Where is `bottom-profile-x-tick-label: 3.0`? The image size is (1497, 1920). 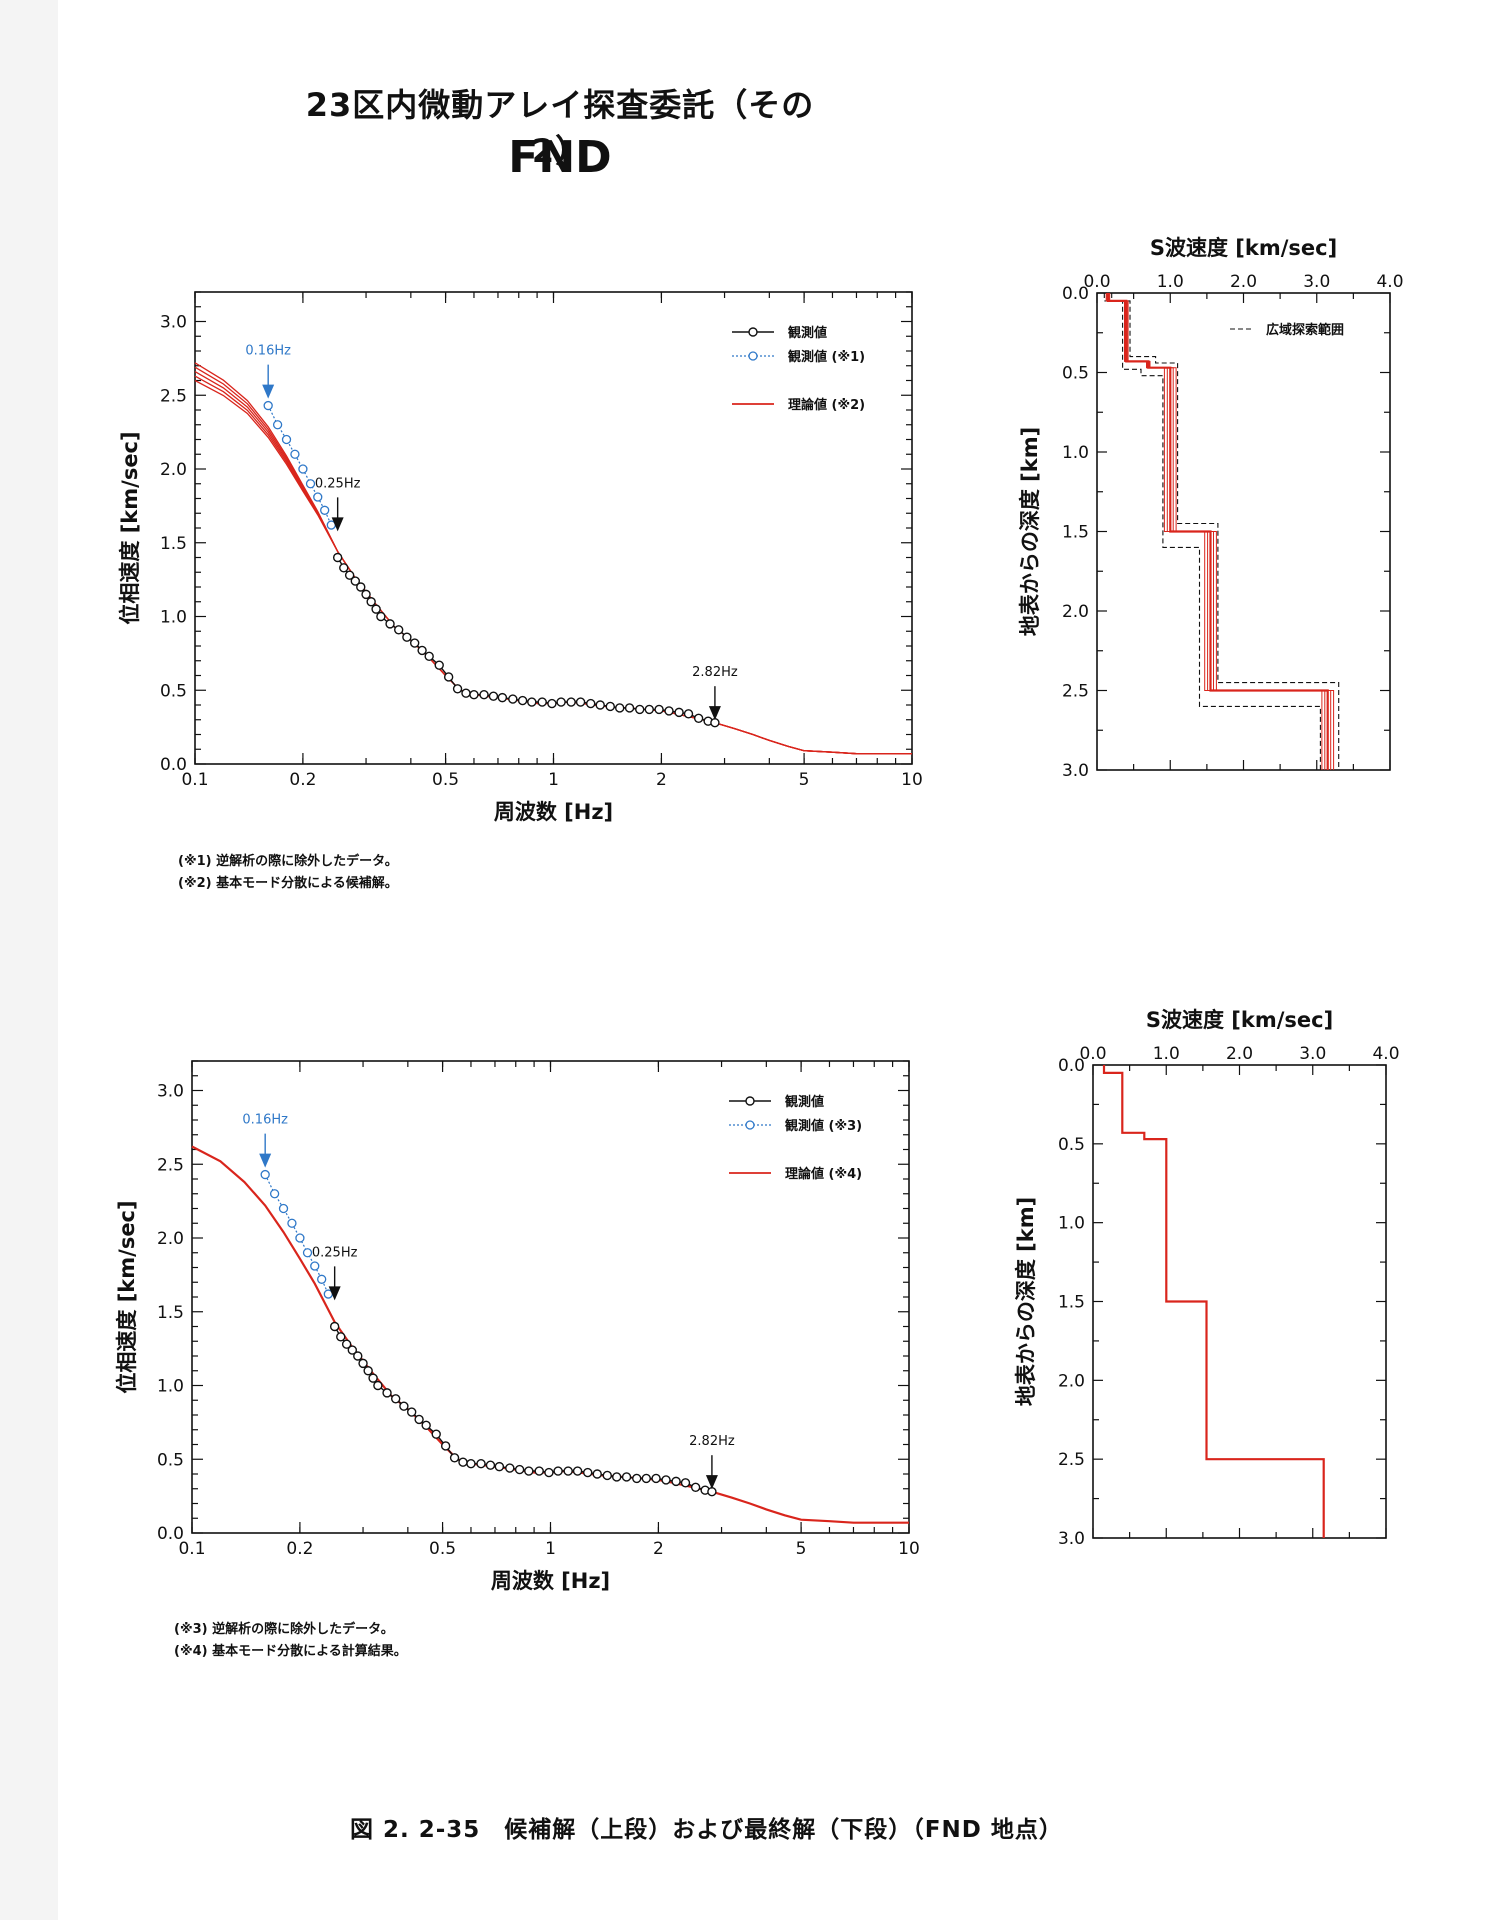 bottom-profile-x-tick-label: 3.0 is located at coordinates (1312, 1054).